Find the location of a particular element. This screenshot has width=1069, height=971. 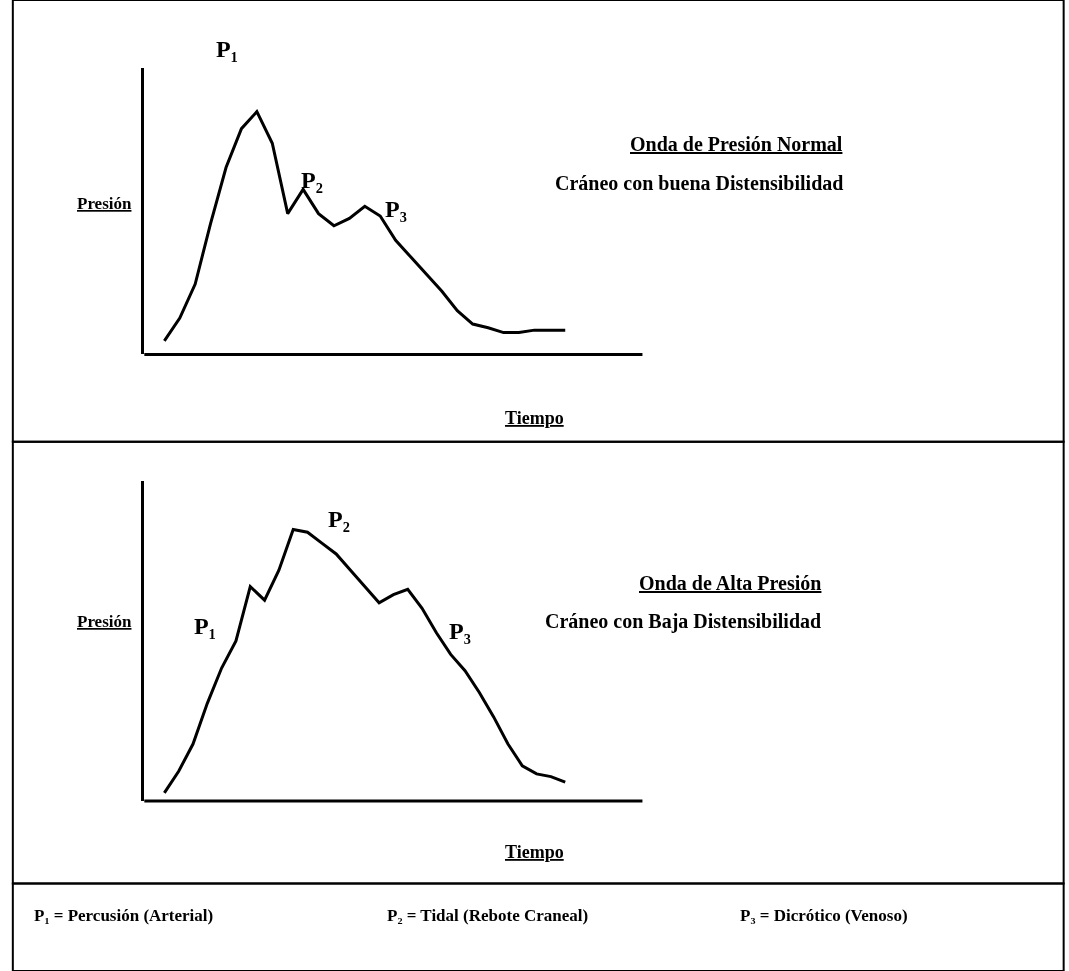

text: P₁ = Percusión (Arterial) is located at coordinates (124, 915).